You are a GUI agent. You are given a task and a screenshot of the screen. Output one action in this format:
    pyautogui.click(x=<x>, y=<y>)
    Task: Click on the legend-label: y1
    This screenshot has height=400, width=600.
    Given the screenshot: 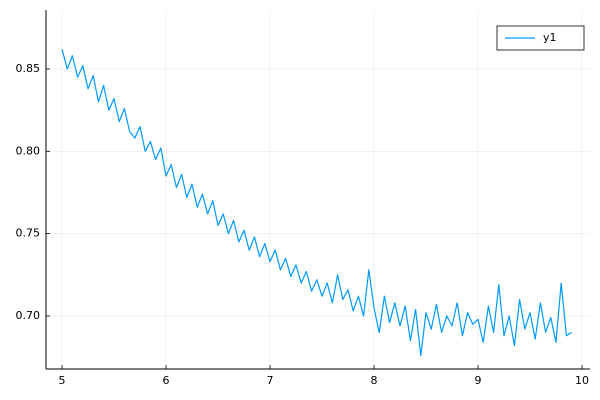 What is the action you would take?
    pyautogui.click(x=550, y=37)
    